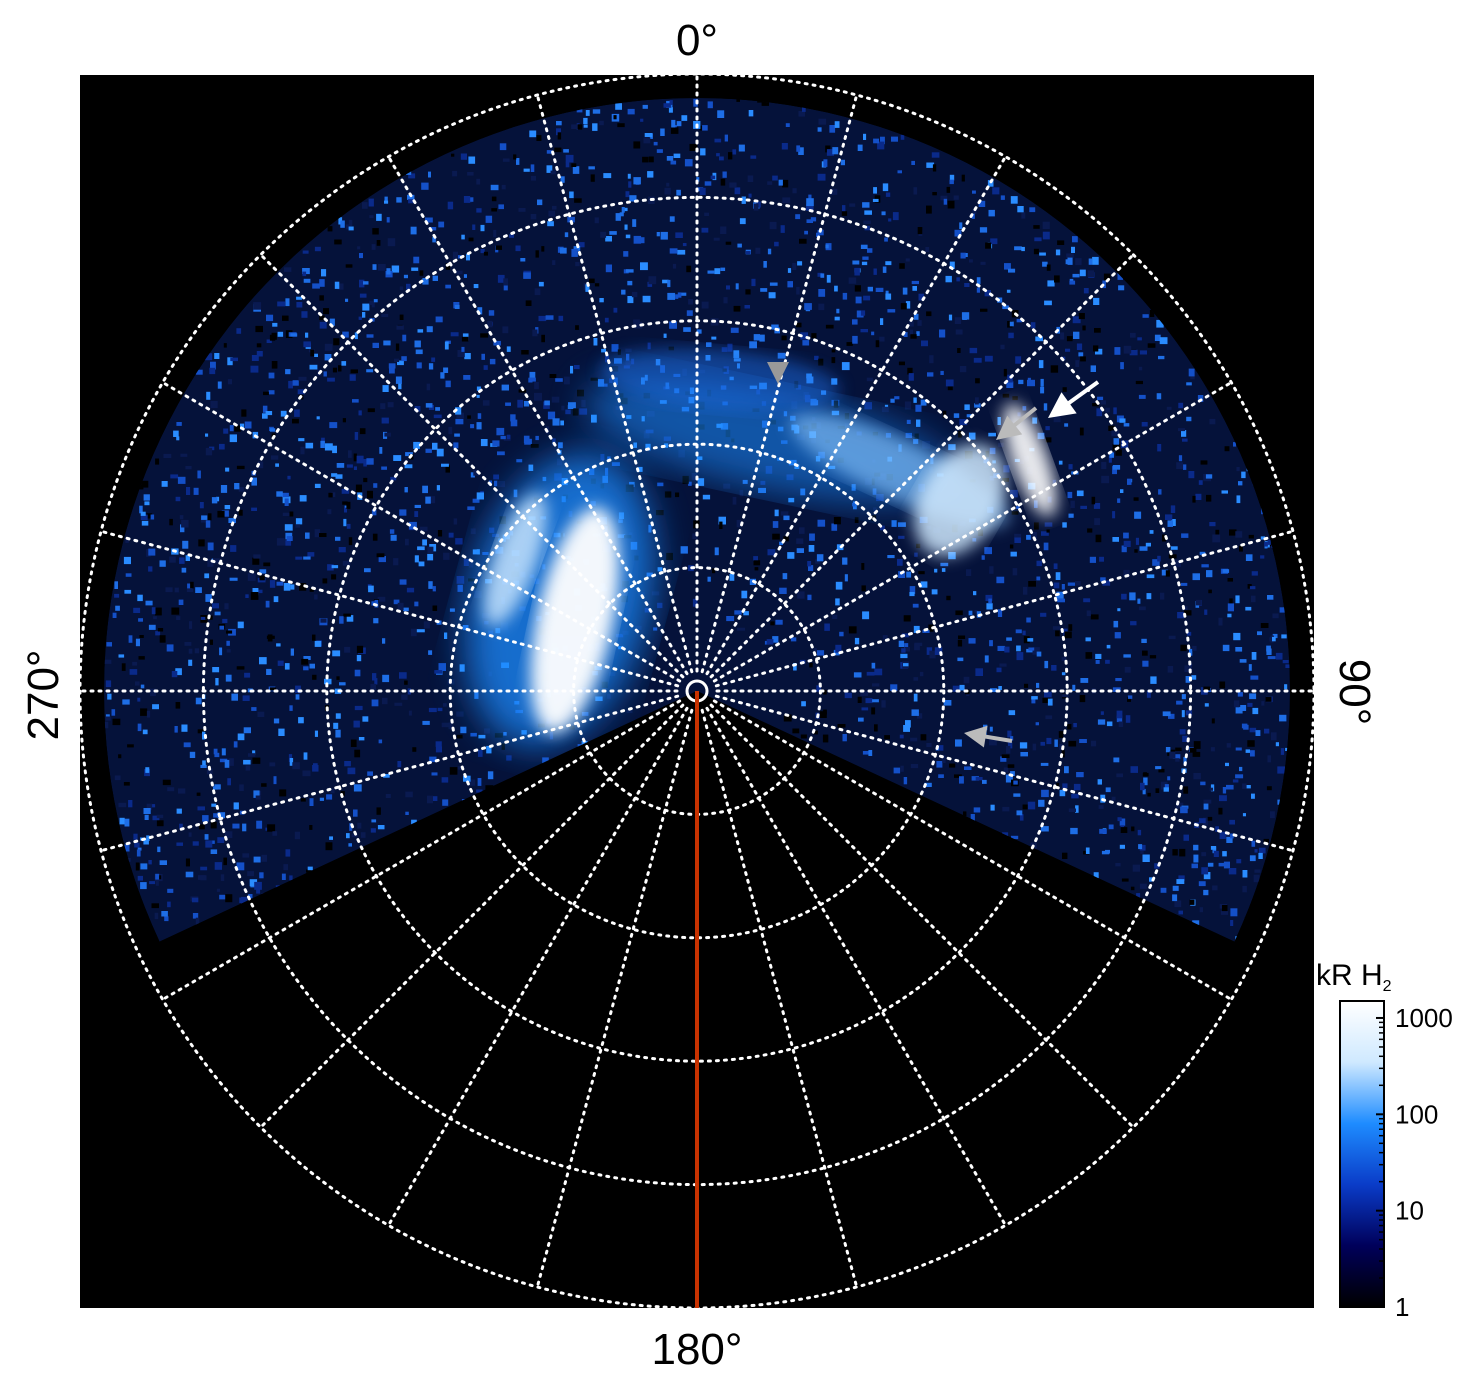 The height and width of the screenshot is (1384, 1481). What do you see at coordinates (1409, 1211) in the screenshot?
I see `colorbar-tick-label: 10` at bounding box center [1409, 1211].